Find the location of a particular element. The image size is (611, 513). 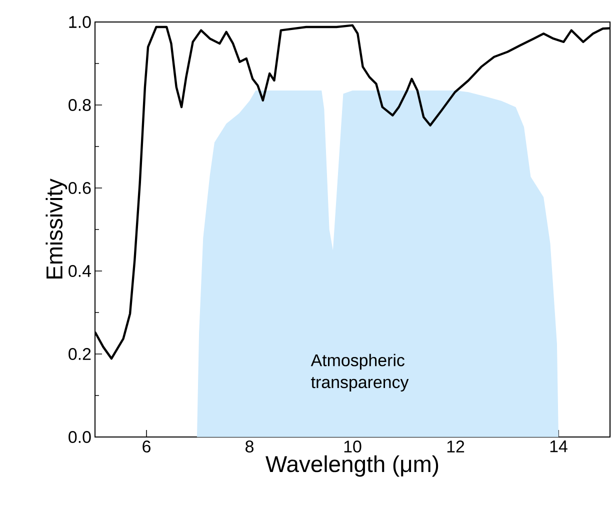

y-tick-label: 1.0 is located at coordinates (80, 22).